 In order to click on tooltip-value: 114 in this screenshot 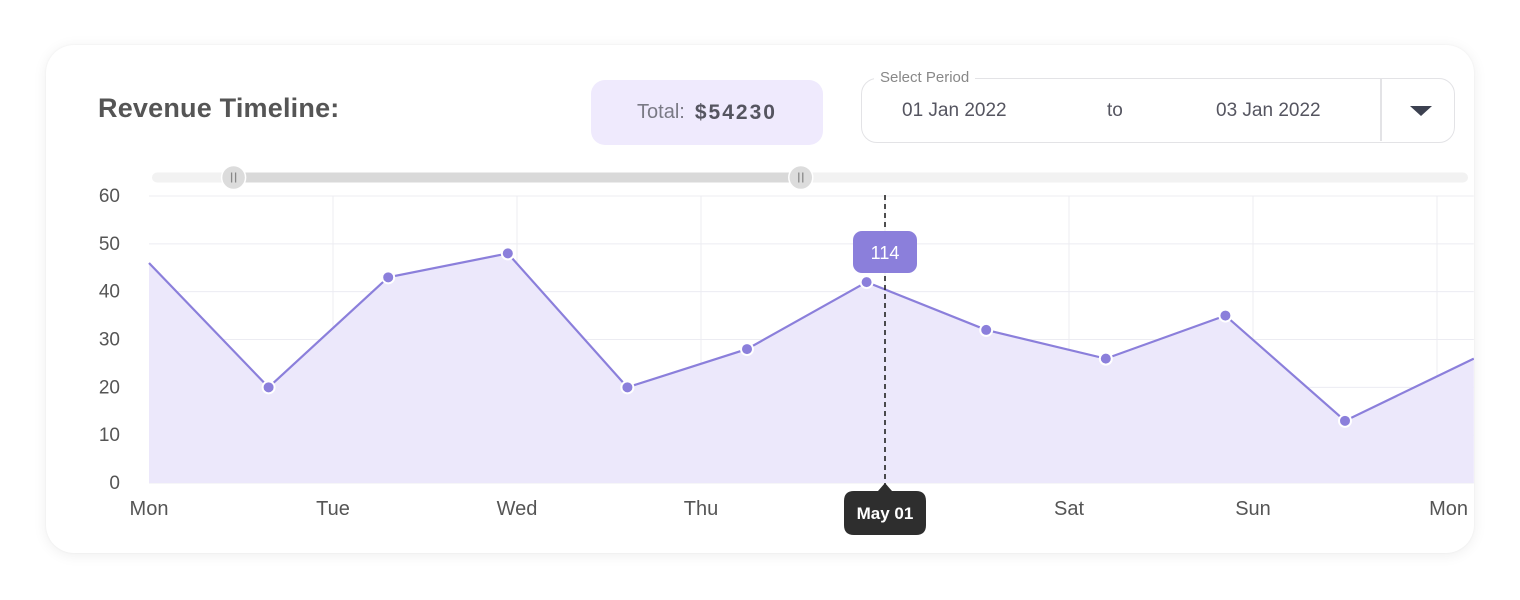, I will do `click(885, 253)`.